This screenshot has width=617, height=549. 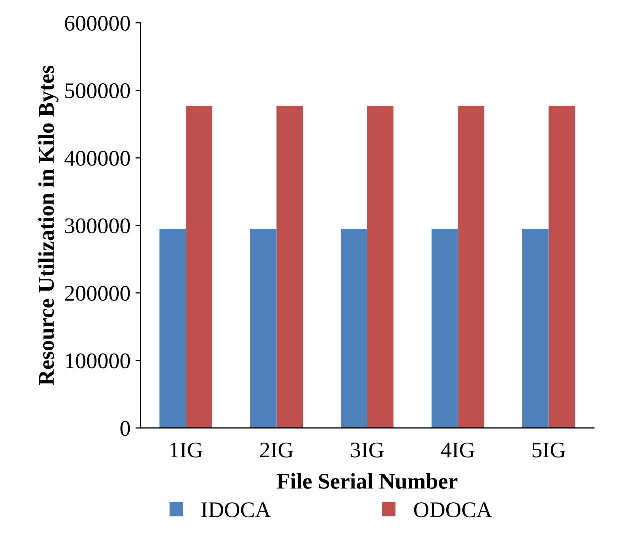 What do you see at coordinates (97, 158) in the screenshot?
I see `y-tick-label: 400000` at bounding box center [97, 158].